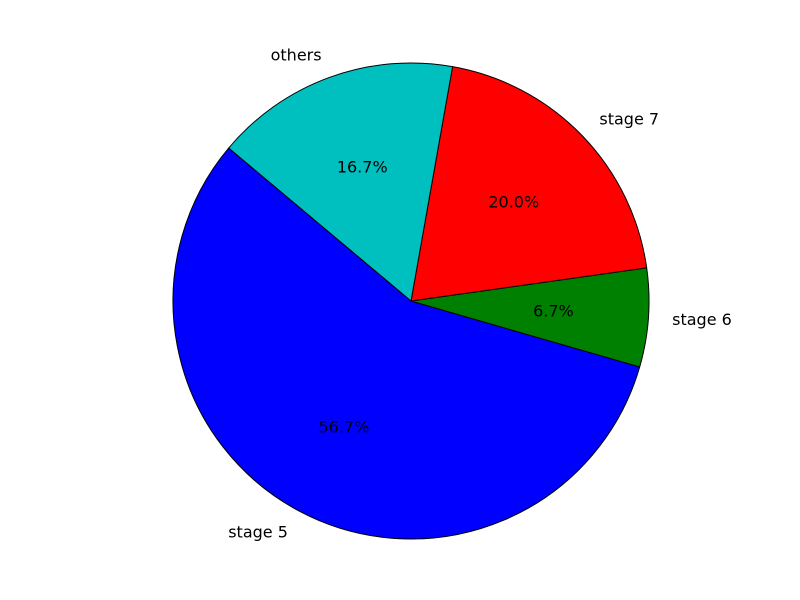  Describe the element at coordinates (513, 201) in the screenshot. I see `pie-percent-label-stage-7: 20.0%` at that location.